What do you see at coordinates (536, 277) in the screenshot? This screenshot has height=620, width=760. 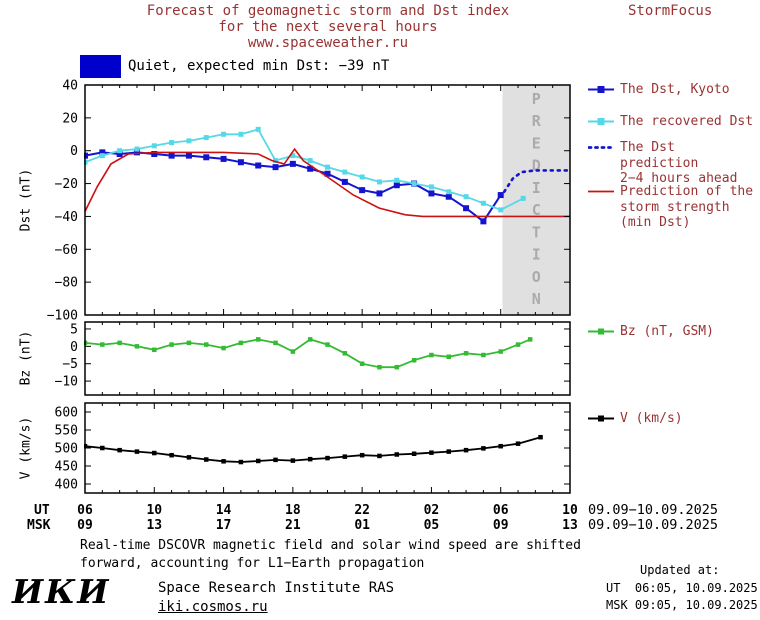 I see `prediction-band-letter: O` at bounding box center [536, 277].